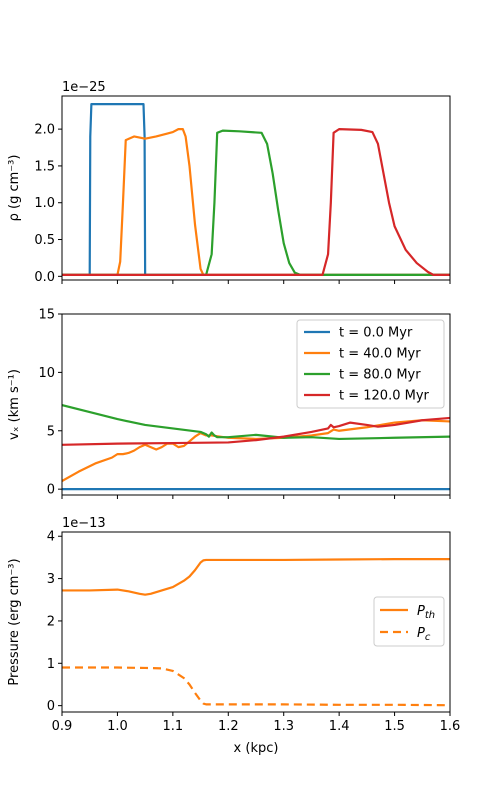 The image size is (500, 800). I want to click on x-tick-label: 0.9, so click(62, 726).